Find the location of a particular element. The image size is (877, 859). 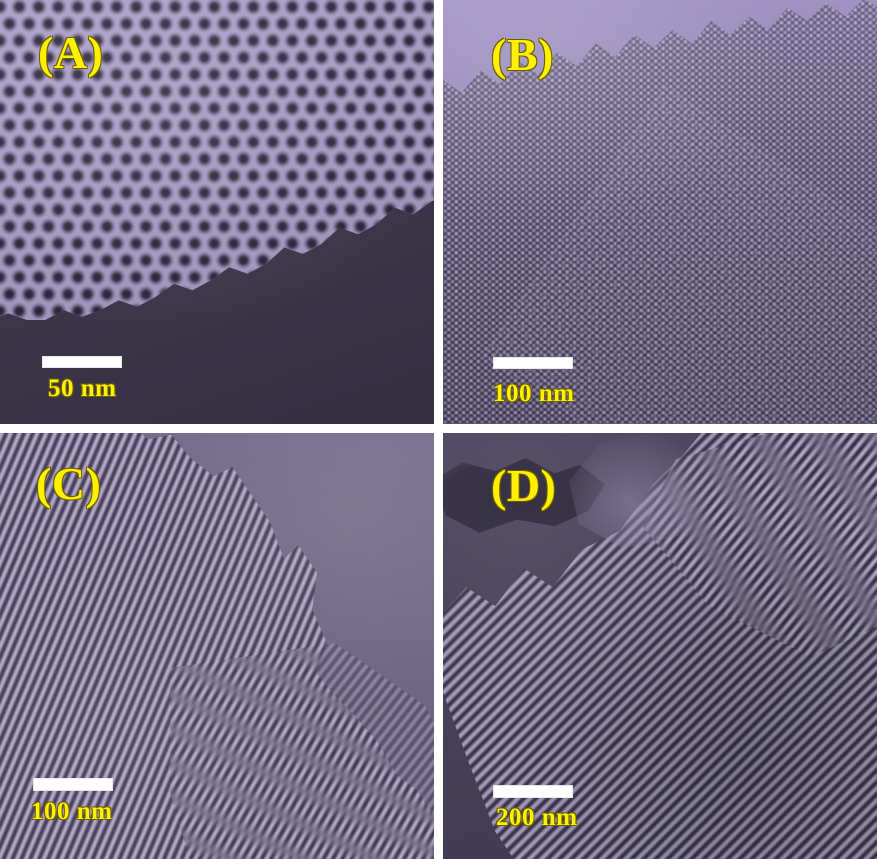

scale-bar-c is located at coordinates (73, 784).